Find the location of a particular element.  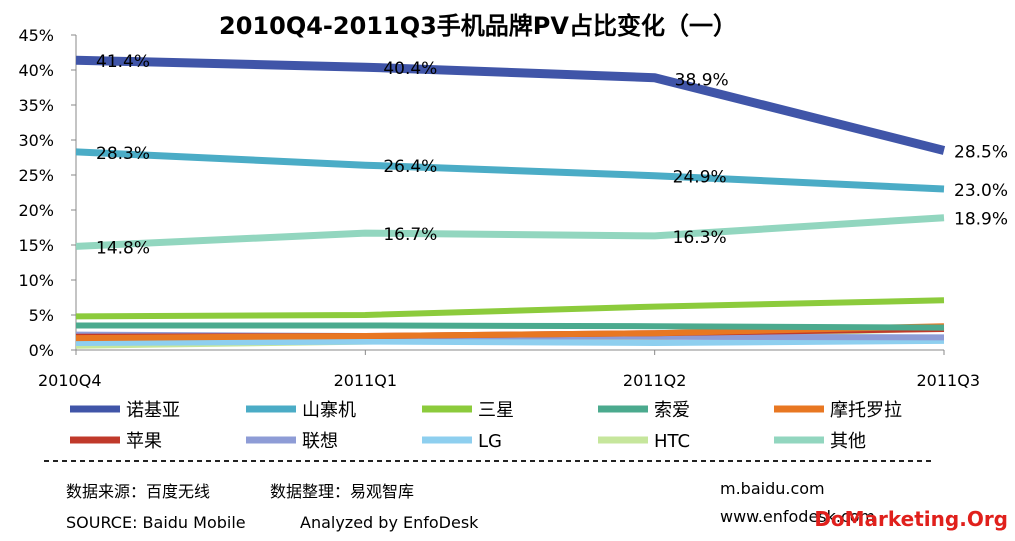

y-tick-label: 20% is located at coordinates (36, 210).